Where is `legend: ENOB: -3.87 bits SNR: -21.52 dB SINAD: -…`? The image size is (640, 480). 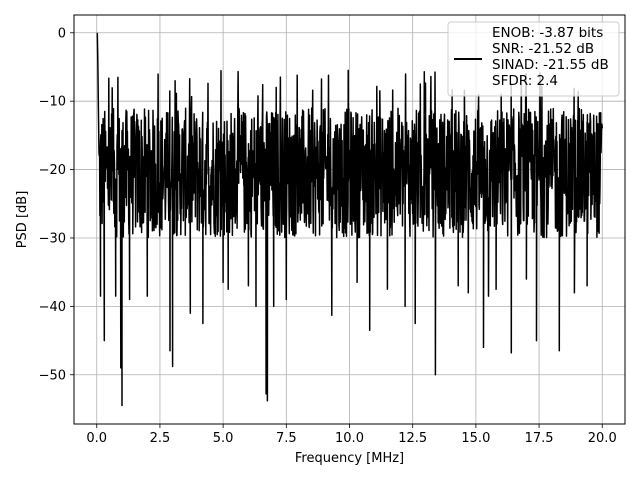 legend: ENOB: -3.87 bits SNR: -21.52 dB SINAD: -… is located at coordinates (533, 59).